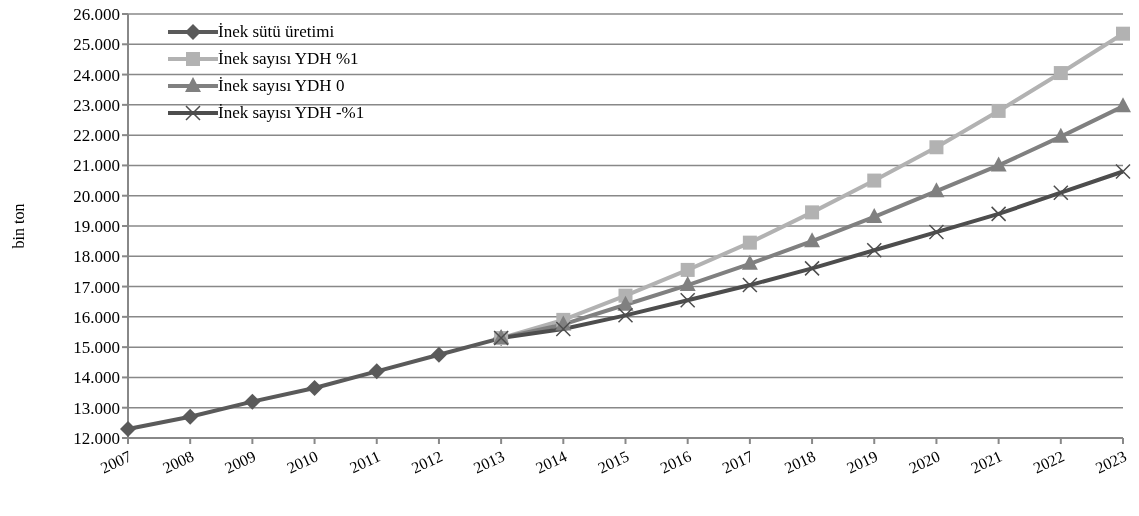 The image size is (1139, 516). Describe the element at coordinates (96, 227) in the screenshot. I see `y-tick-label: 19.000` at that location.